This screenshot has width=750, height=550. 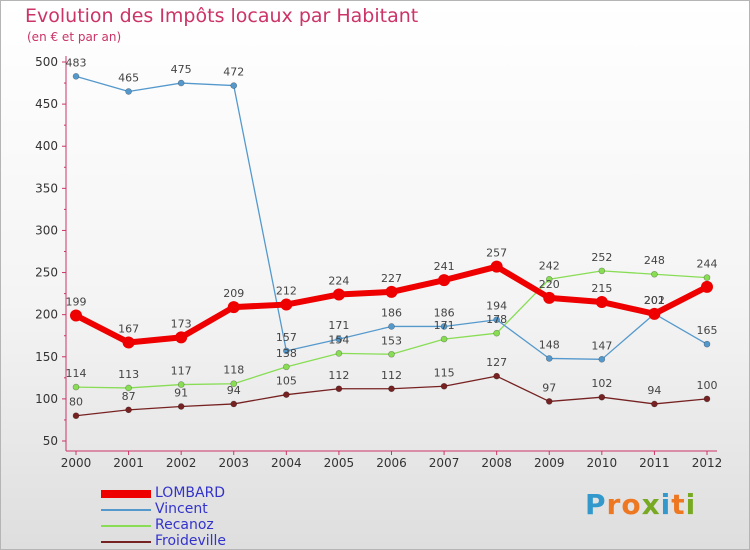 I want to click on data-label-recanoz: 117, so click(x=181, y=371).